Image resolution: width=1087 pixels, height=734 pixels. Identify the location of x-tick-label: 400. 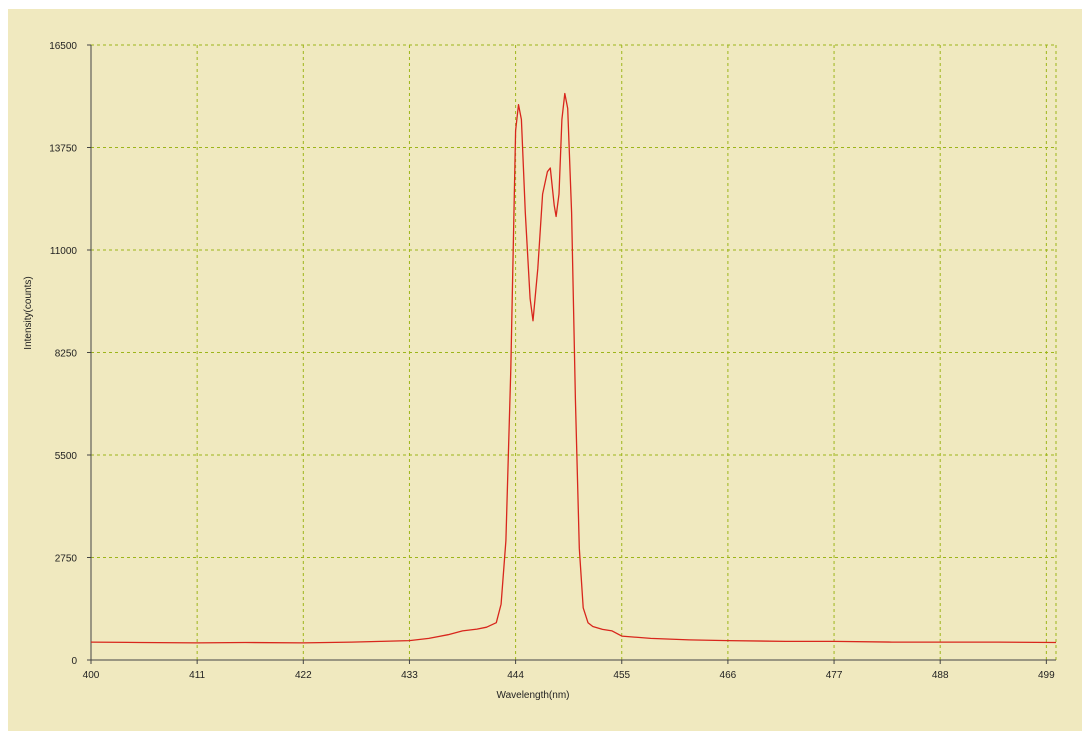
(91, 675).